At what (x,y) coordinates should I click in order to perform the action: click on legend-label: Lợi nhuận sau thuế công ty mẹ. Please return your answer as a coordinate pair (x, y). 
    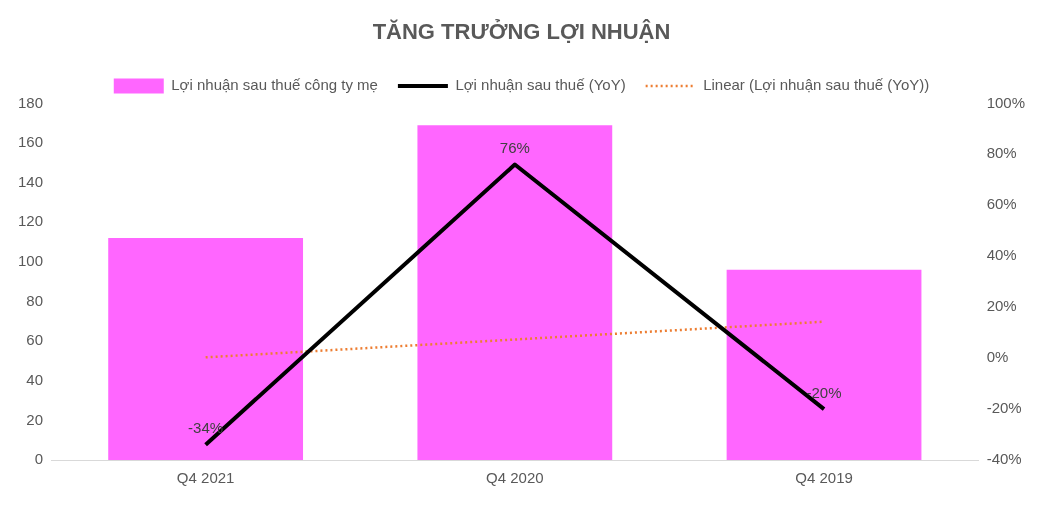
    Looking at the image, I should click on (274, 85).